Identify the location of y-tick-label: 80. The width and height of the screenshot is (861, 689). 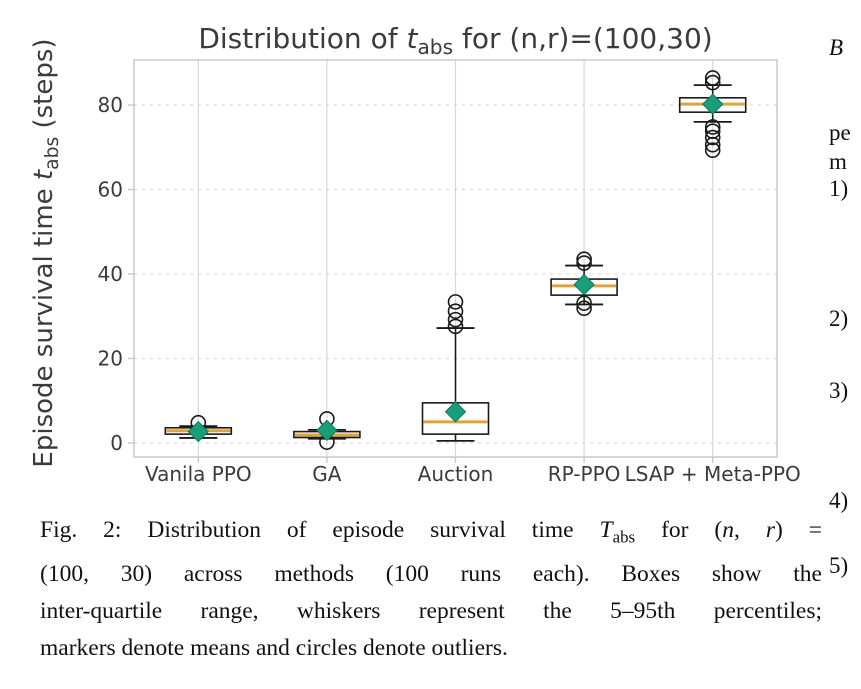
(110, 105).